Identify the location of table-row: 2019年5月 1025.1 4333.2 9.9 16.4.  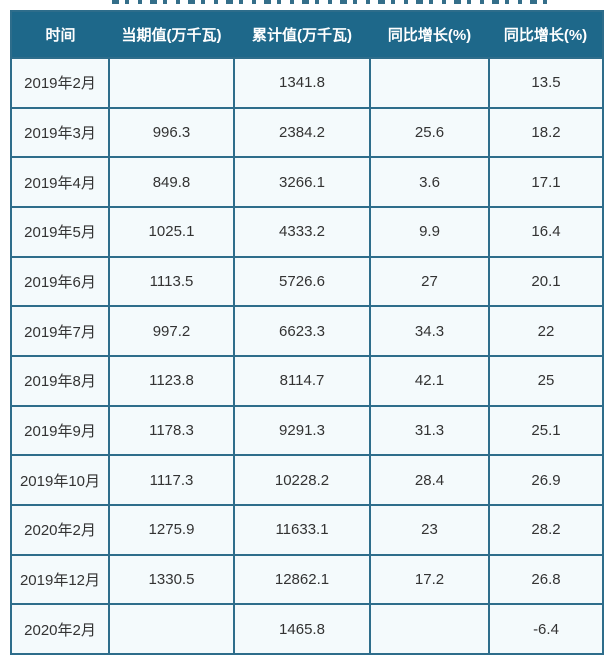
(307, 231).